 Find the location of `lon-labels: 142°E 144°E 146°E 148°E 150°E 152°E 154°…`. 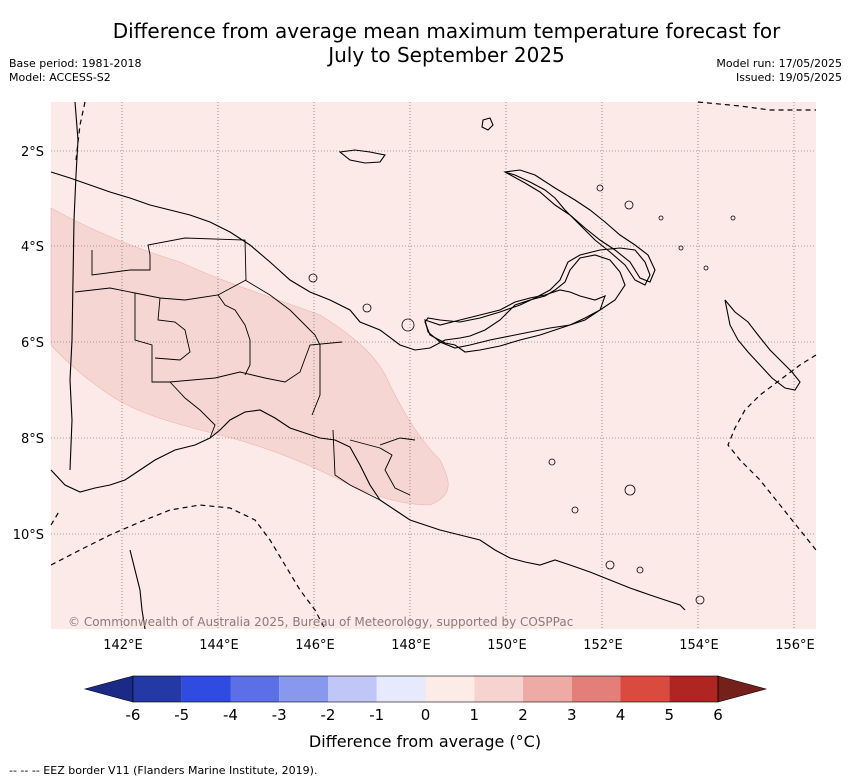

lon-labels: 142°E 144°E 146°E 148°E 150°E 152°E 154°… is located at coordinates (459, 645).